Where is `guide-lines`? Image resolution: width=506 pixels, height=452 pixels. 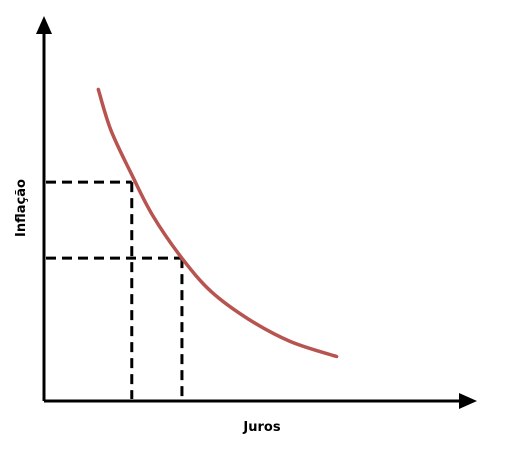 guide-lines is located at coordinates (115, 289).